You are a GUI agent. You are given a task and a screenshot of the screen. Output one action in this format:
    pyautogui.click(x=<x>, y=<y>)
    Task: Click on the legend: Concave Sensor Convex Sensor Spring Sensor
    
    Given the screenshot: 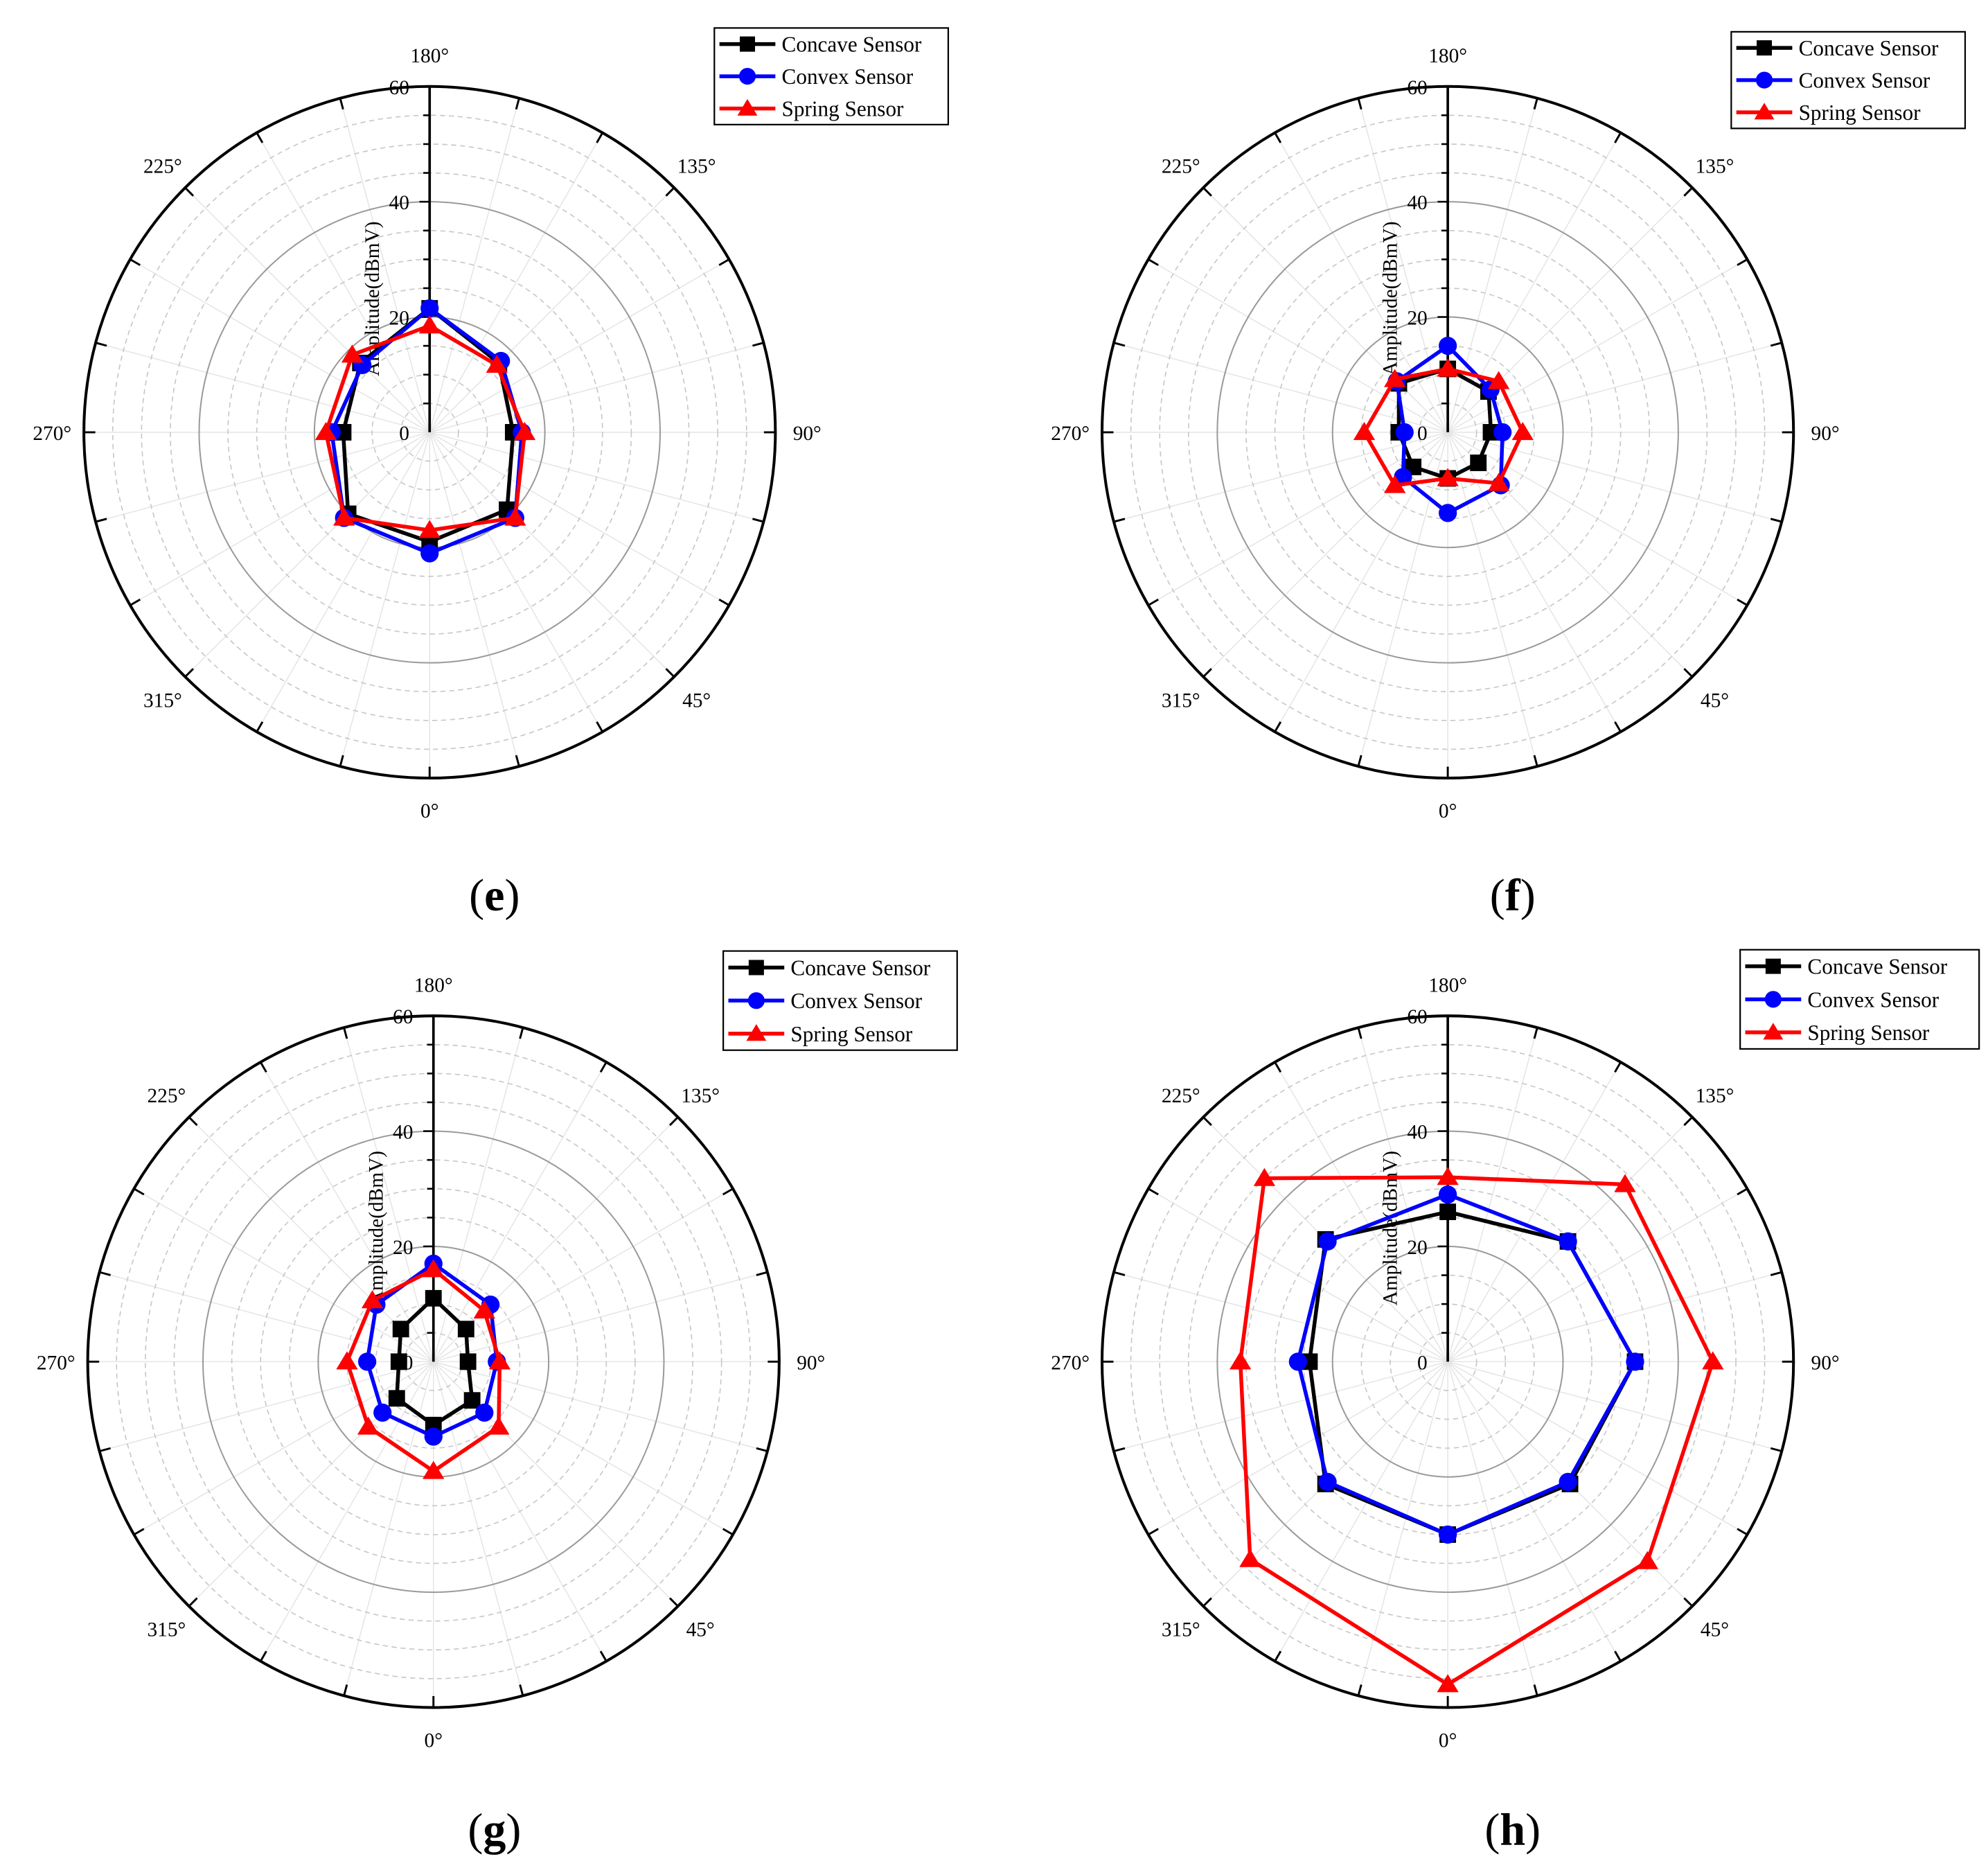 What is the action you would take?
    pyautogui.click(x=840, y=1000)
    